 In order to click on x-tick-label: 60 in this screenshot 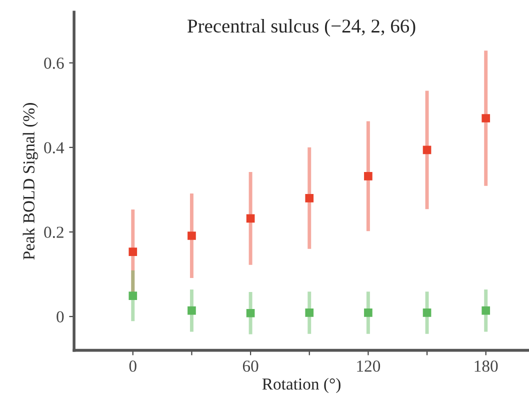, I will do `click(250, 366)`.